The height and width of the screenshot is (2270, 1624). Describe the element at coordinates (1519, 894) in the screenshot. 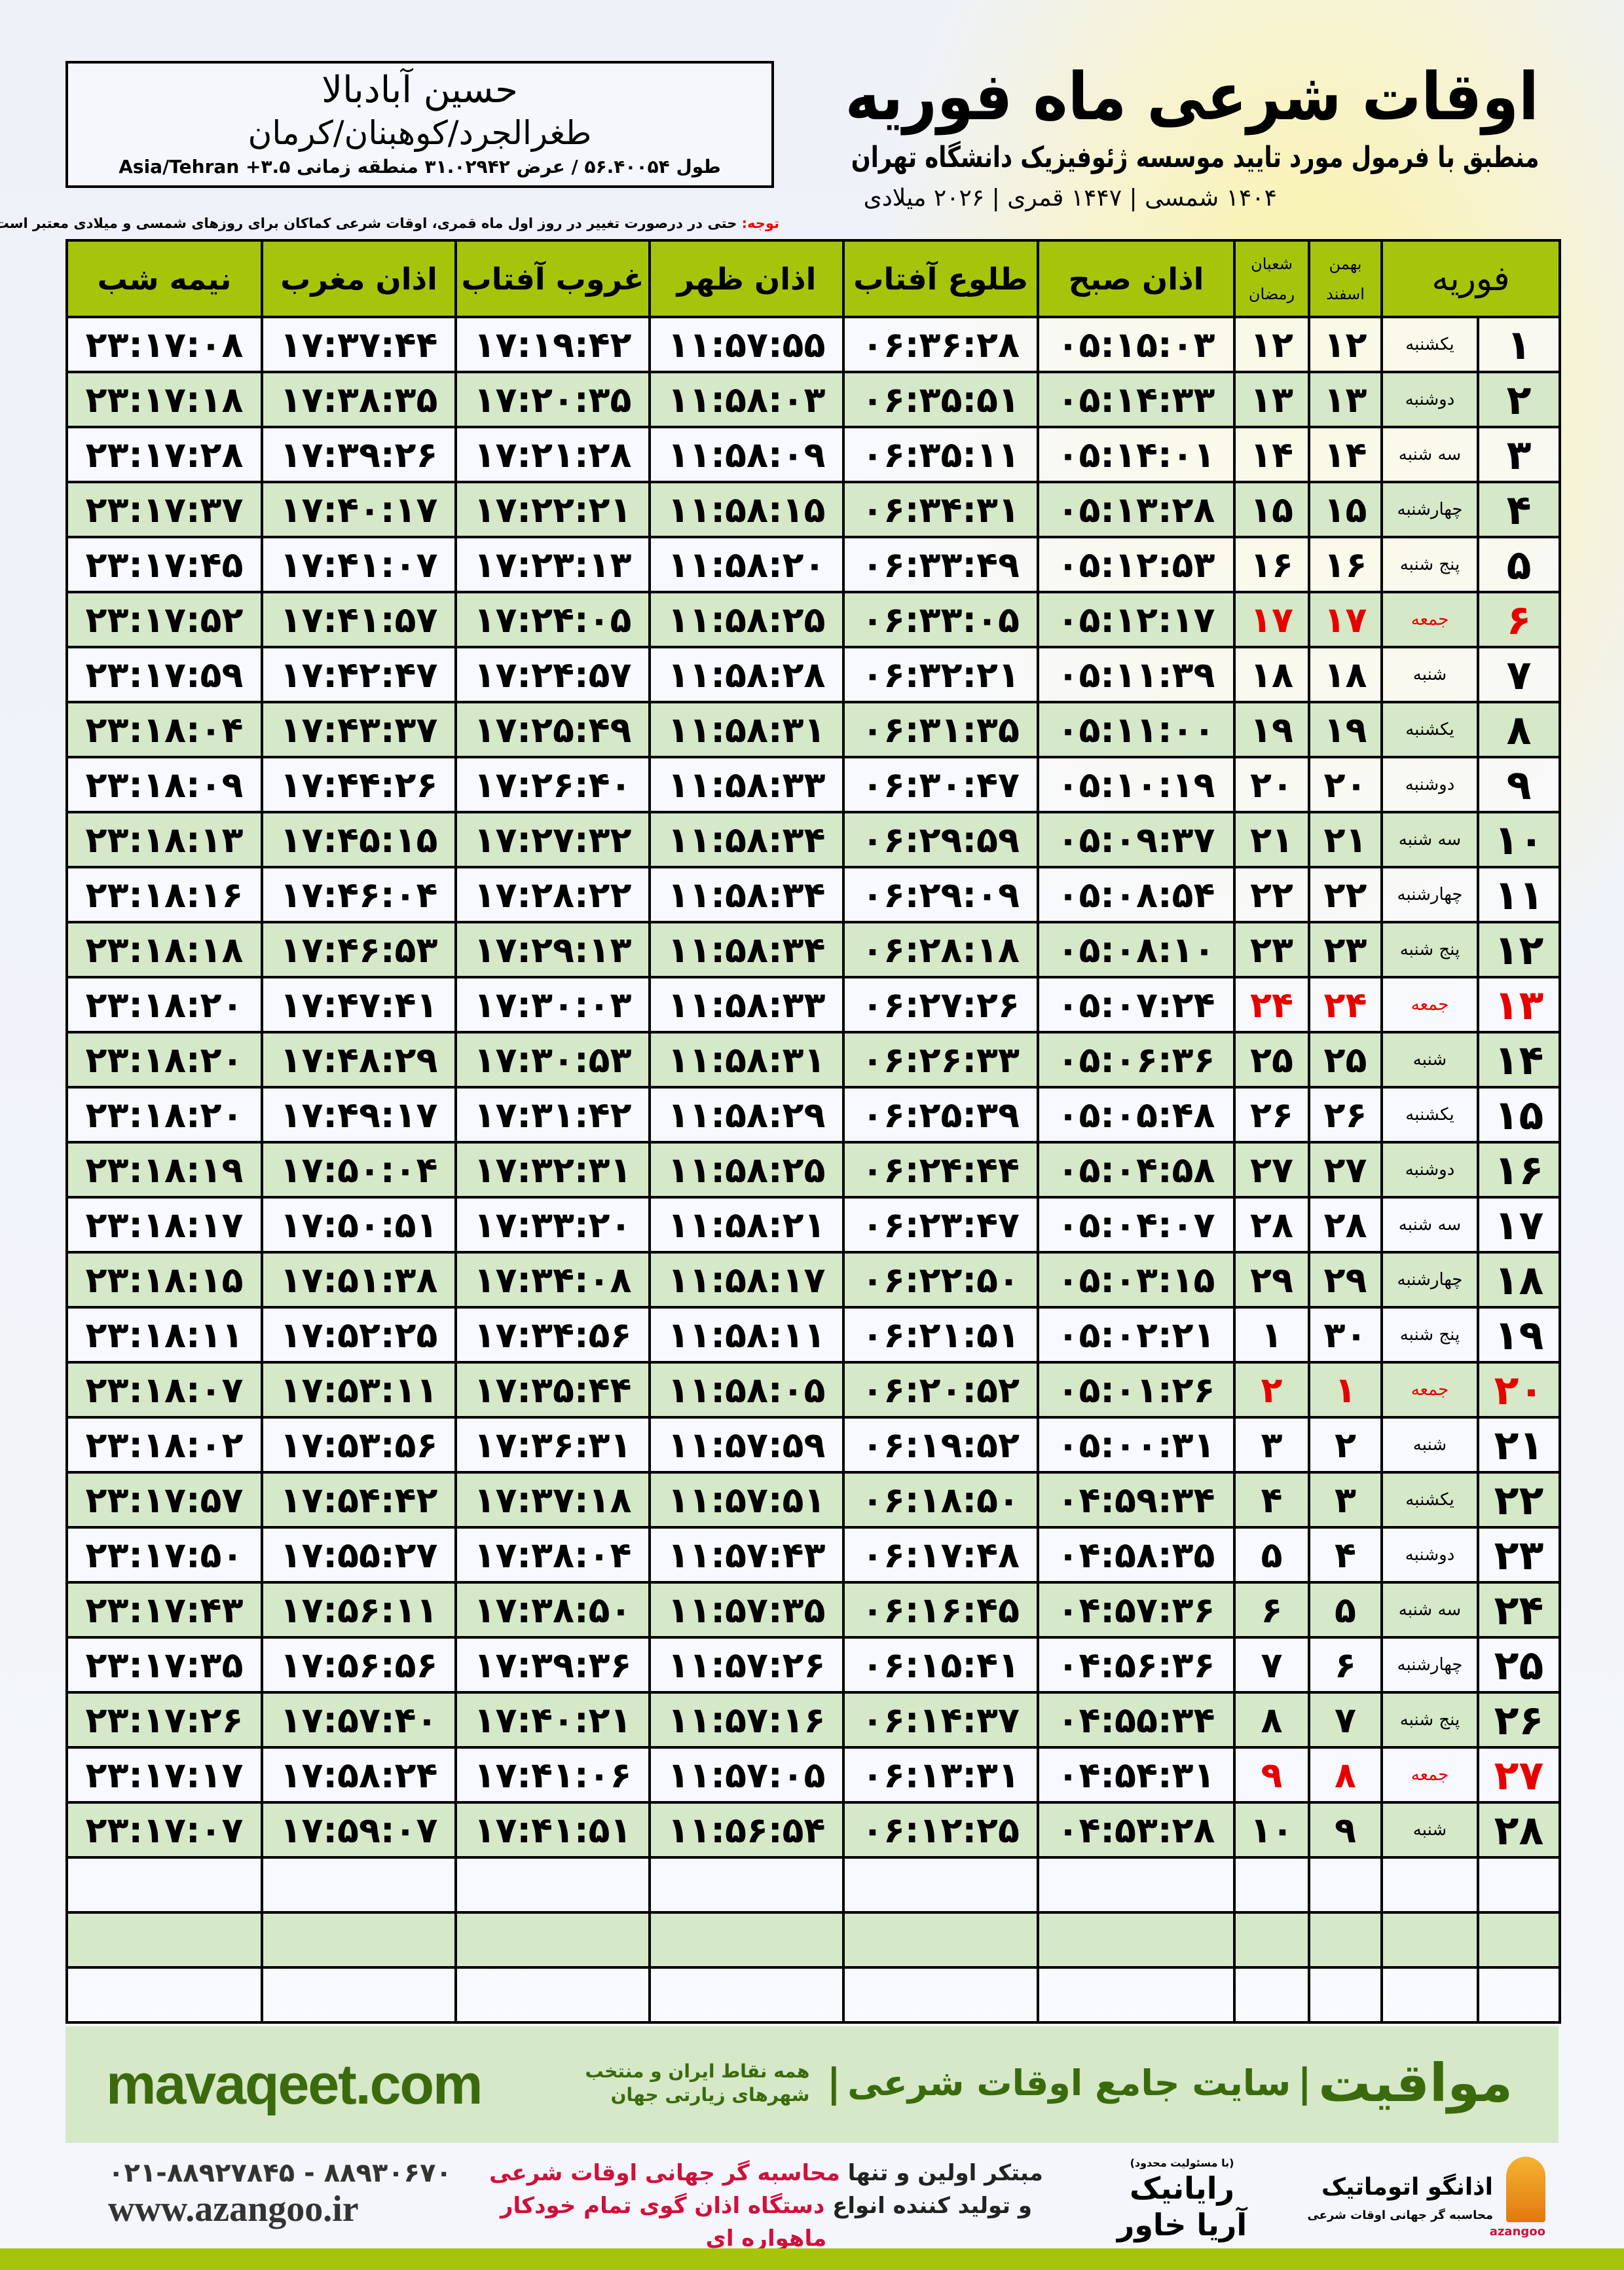

I see `day-number: ۱۱` at that location.